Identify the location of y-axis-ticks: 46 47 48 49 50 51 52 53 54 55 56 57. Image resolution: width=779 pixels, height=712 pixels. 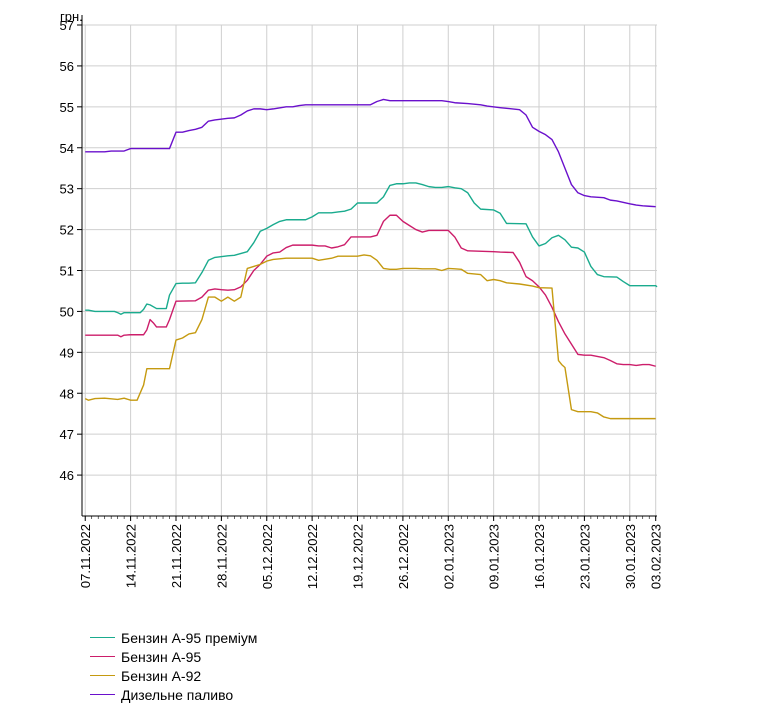
(71, 250).